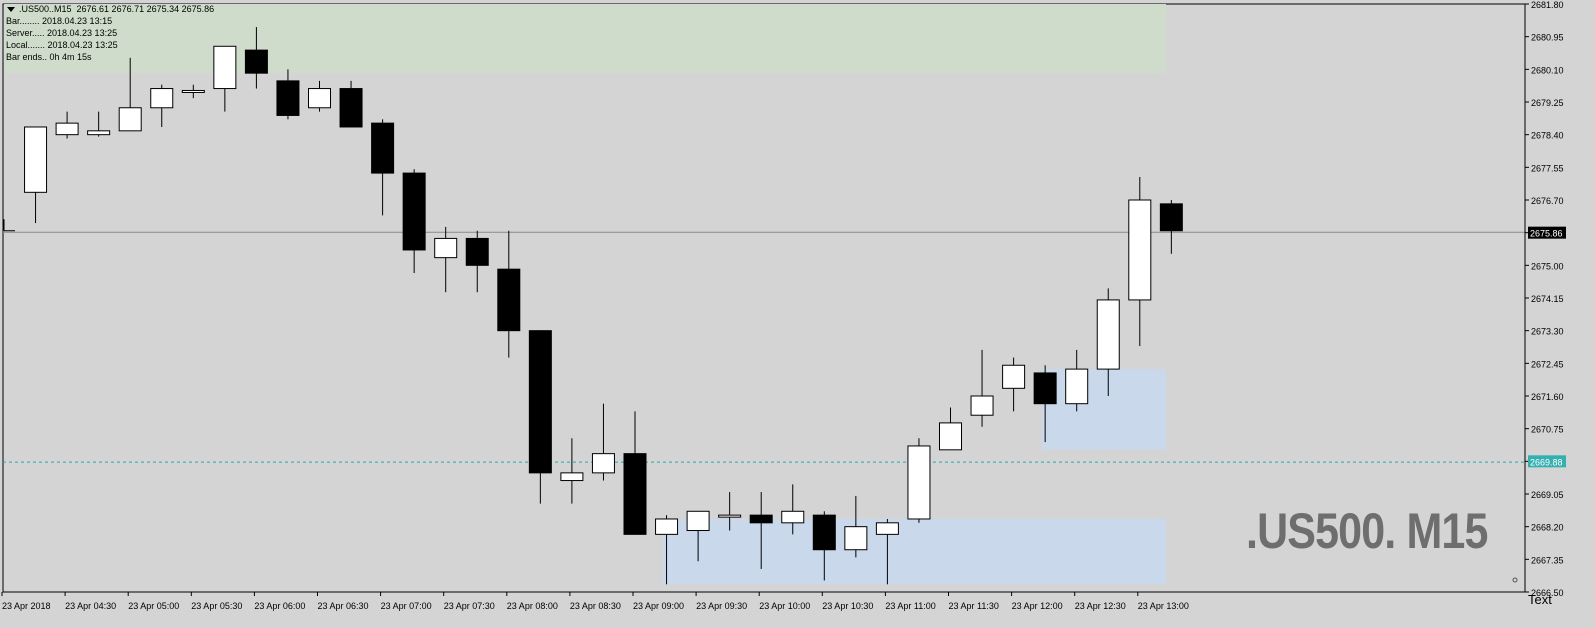  Describe the element at coordinates (1100, 606) in the screenshot. I see `time-tick-label: 23 Apr 12:30` at that location.